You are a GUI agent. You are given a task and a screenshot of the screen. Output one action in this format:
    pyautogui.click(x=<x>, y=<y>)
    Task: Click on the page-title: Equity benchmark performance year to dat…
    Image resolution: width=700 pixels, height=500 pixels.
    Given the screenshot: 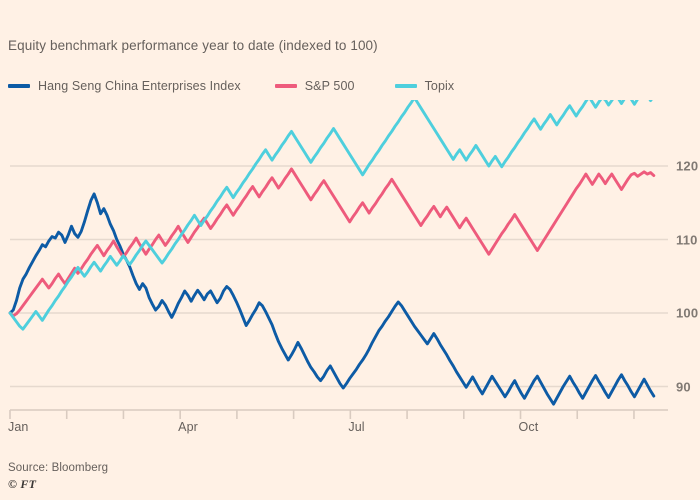 What is the action you would take?
    pyautogui.click(x=193, y=45)
    